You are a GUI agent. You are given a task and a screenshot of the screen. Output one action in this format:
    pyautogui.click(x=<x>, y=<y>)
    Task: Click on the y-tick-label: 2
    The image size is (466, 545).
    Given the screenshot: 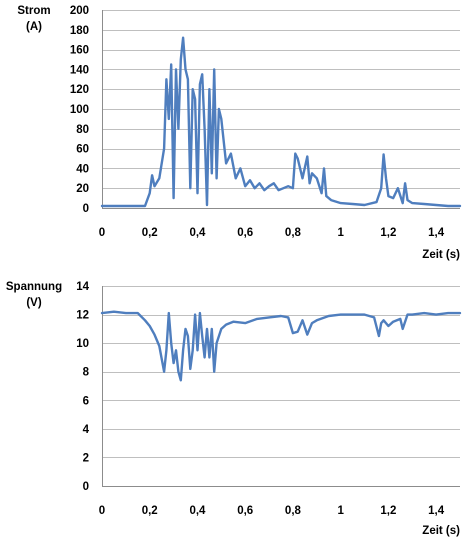 What is the action you would take?
    pyautogui.click(x=86, y=458)
    